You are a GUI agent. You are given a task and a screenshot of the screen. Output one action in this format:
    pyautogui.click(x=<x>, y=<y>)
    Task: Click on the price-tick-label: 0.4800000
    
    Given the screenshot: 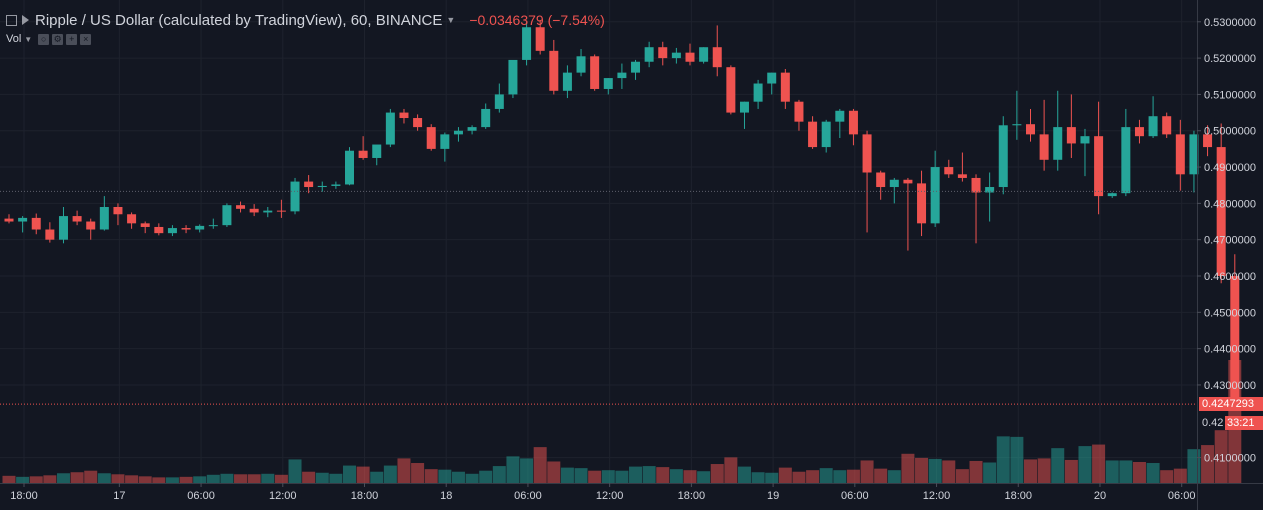 What is the action you would take?
    pyautogui.click(x=1230, y=204)
    